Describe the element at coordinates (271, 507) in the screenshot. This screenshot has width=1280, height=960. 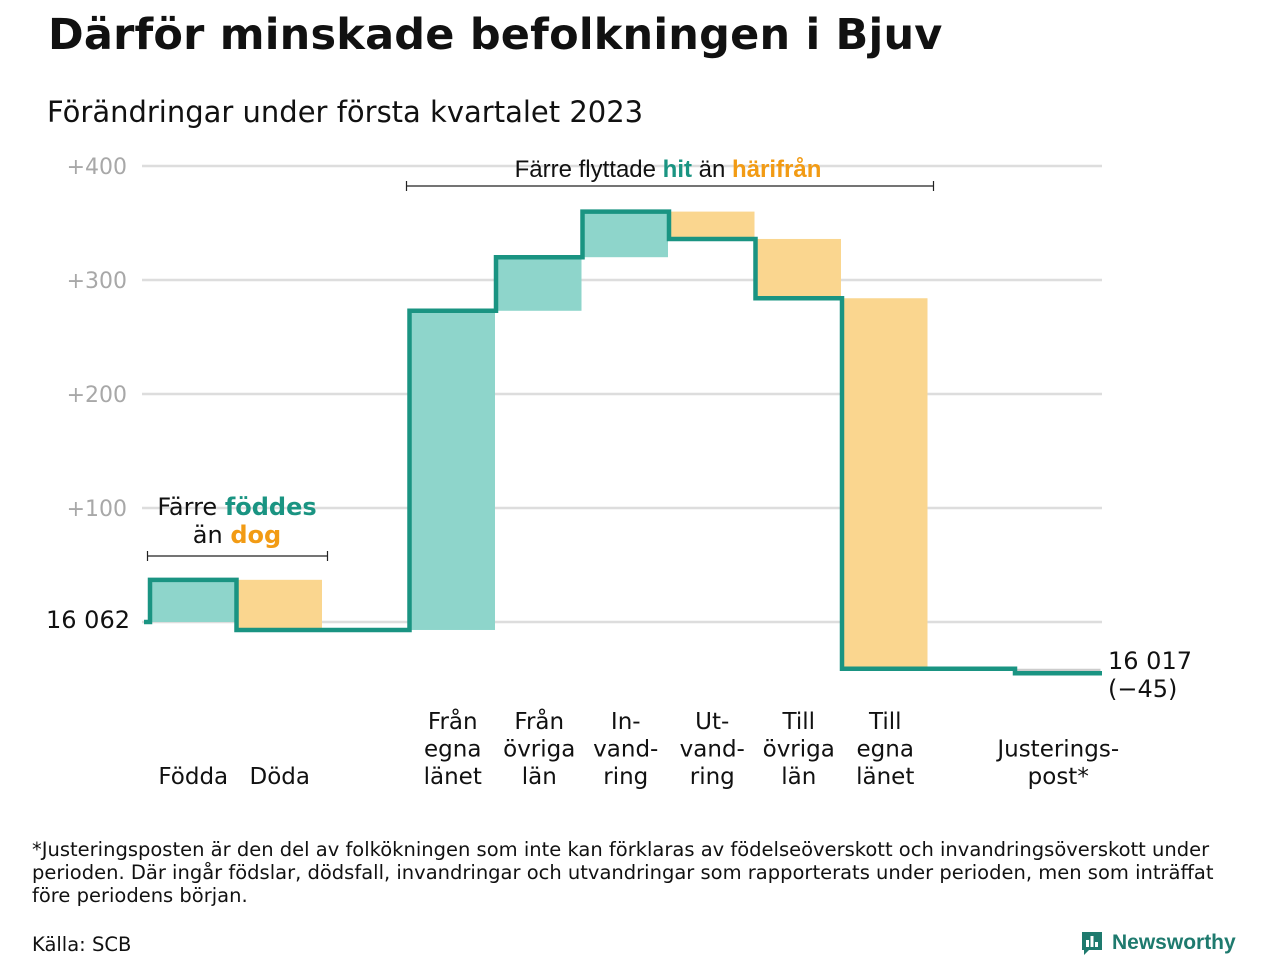
I see `birth-death-label-highlight: föddes` at that location.